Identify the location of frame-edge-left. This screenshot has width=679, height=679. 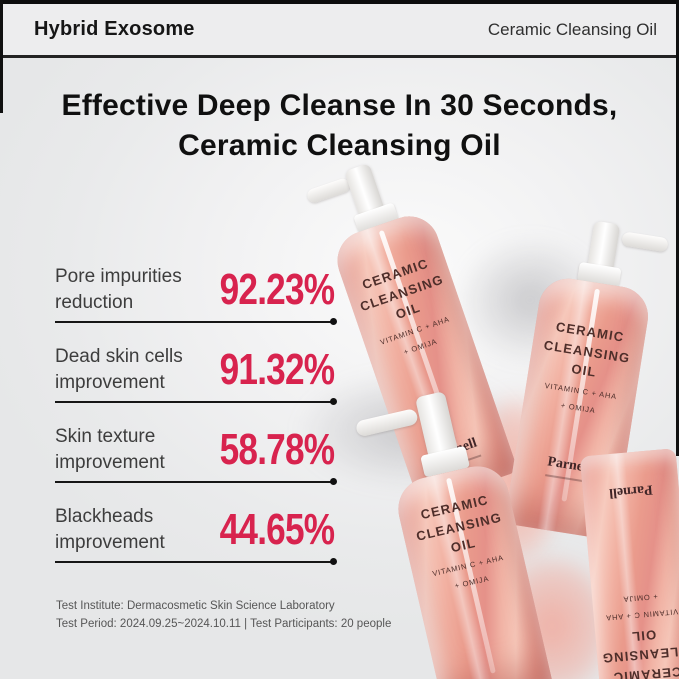
(1, 56).